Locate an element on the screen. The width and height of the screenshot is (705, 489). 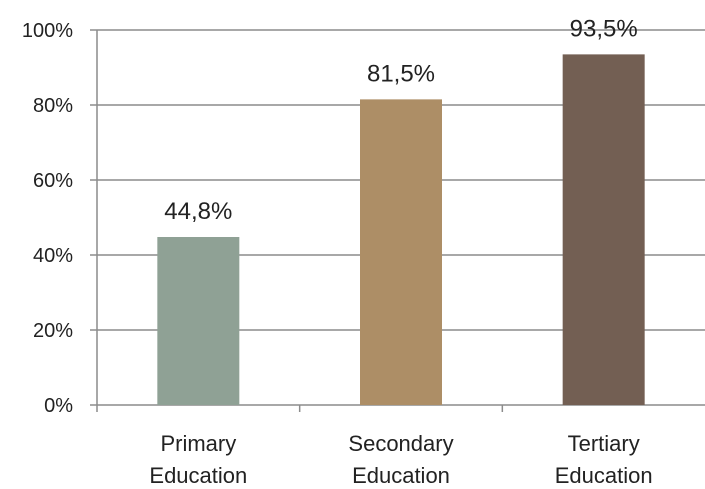
y-tick-label: 100% is located at coordinates (47, 31).